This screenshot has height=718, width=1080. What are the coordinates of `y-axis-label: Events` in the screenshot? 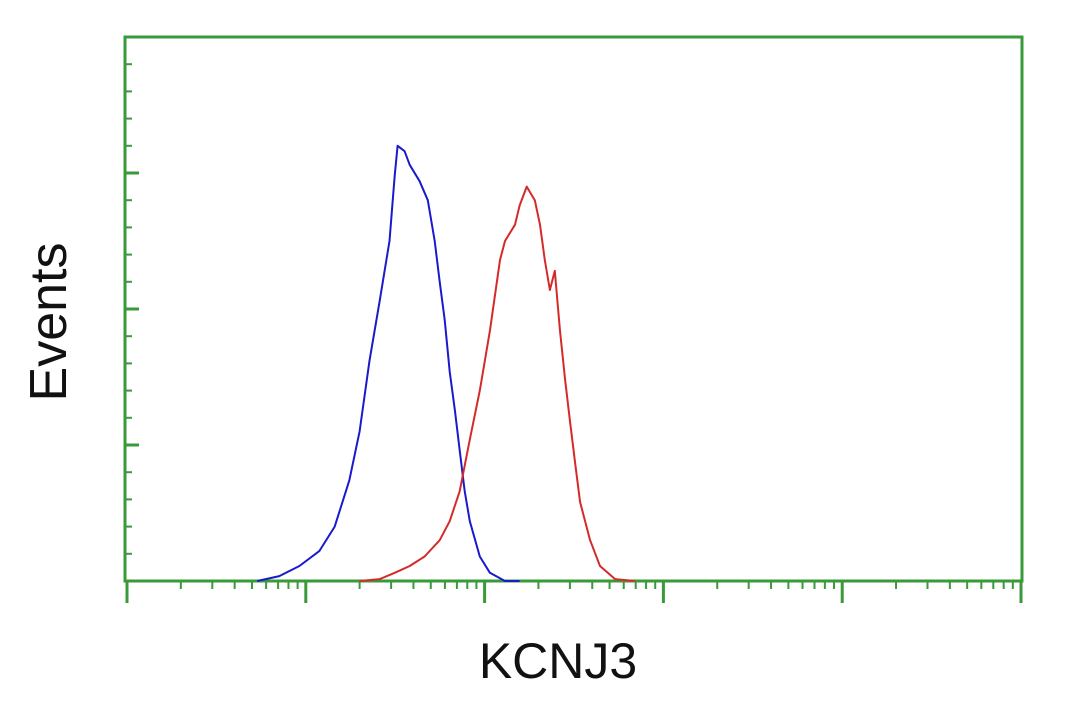 It's located at (49, 322).